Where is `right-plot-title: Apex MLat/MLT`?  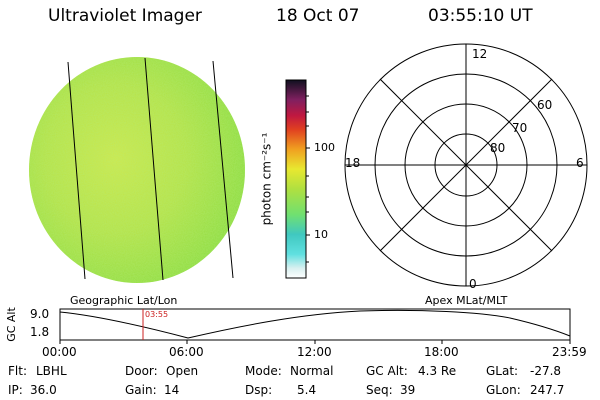
right-plot-title: Apex MLat/MLT is located at coordinates (466, 300).